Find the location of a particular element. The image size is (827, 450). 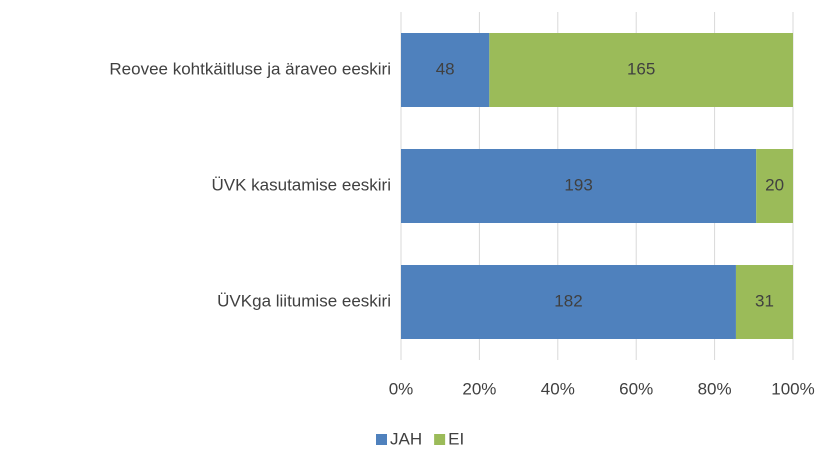

legend-label: EI is located at coordinates (456, 438).